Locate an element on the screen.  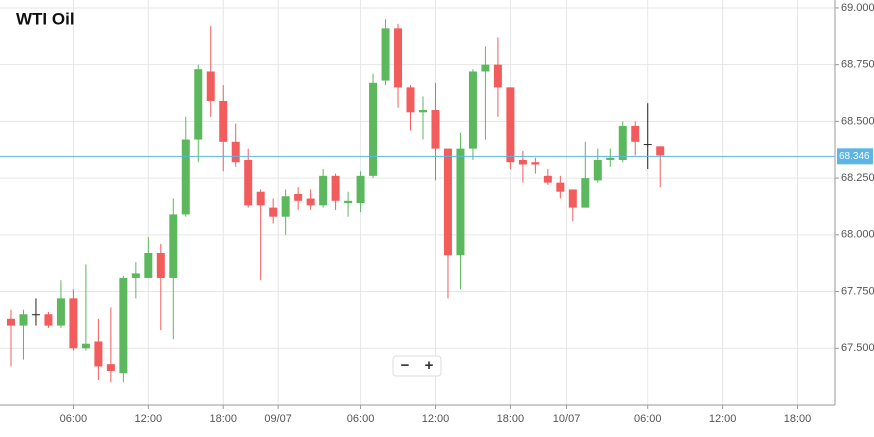
zoom-controls: − + is located at coordinates (417, 366).